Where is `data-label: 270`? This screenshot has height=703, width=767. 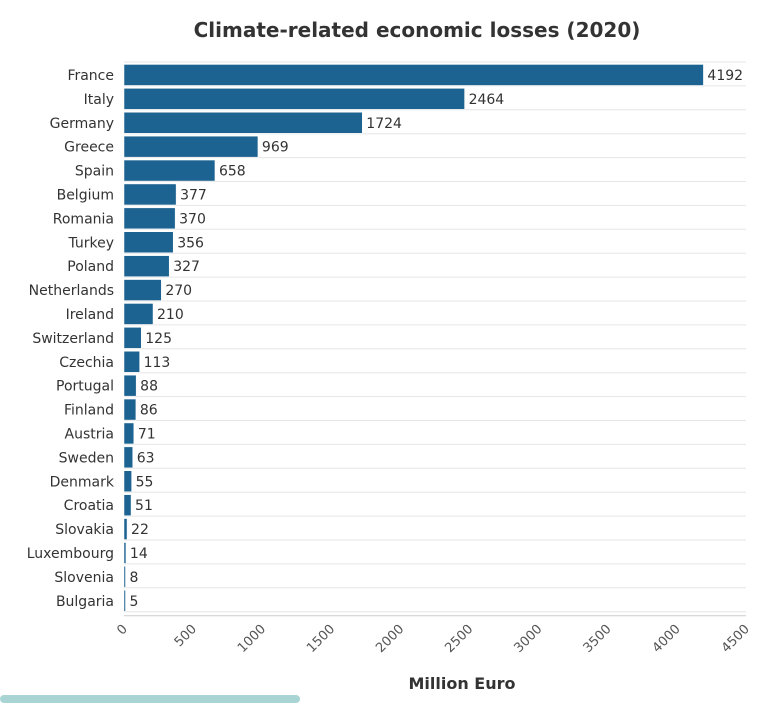
data-label: 270 is located at coordinates (178, 291).